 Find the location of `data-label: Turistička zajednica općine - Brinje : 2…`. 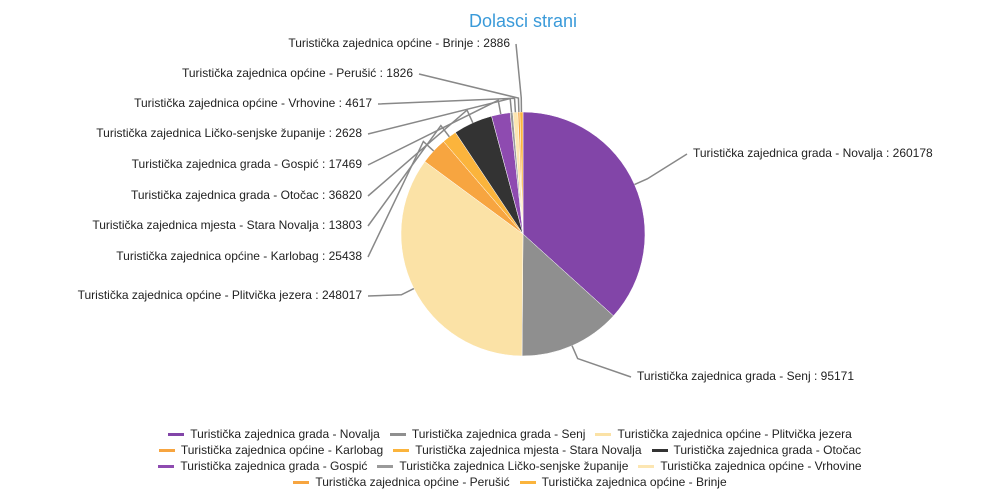

data-label: Turistička zajednica općine - Brinje : 2… is located at coordinates (399, 43).